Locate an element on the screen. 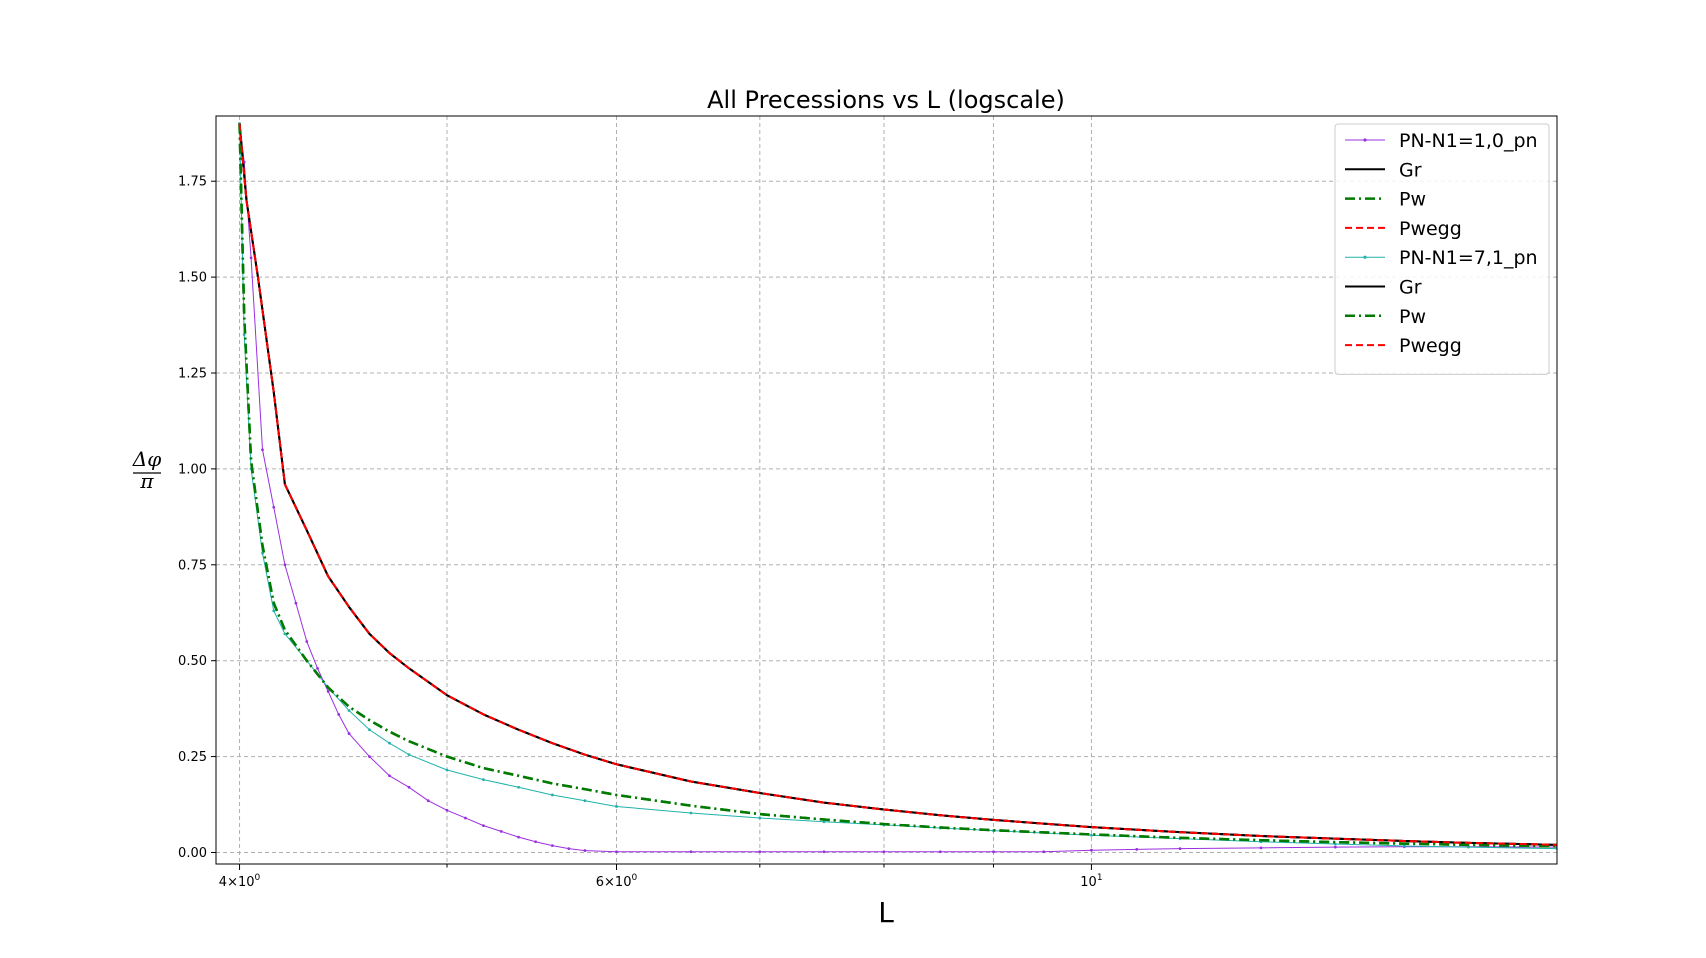 The image size is (1706, 958). legend-label-5: Gr is located at coordinates (1410, 288).